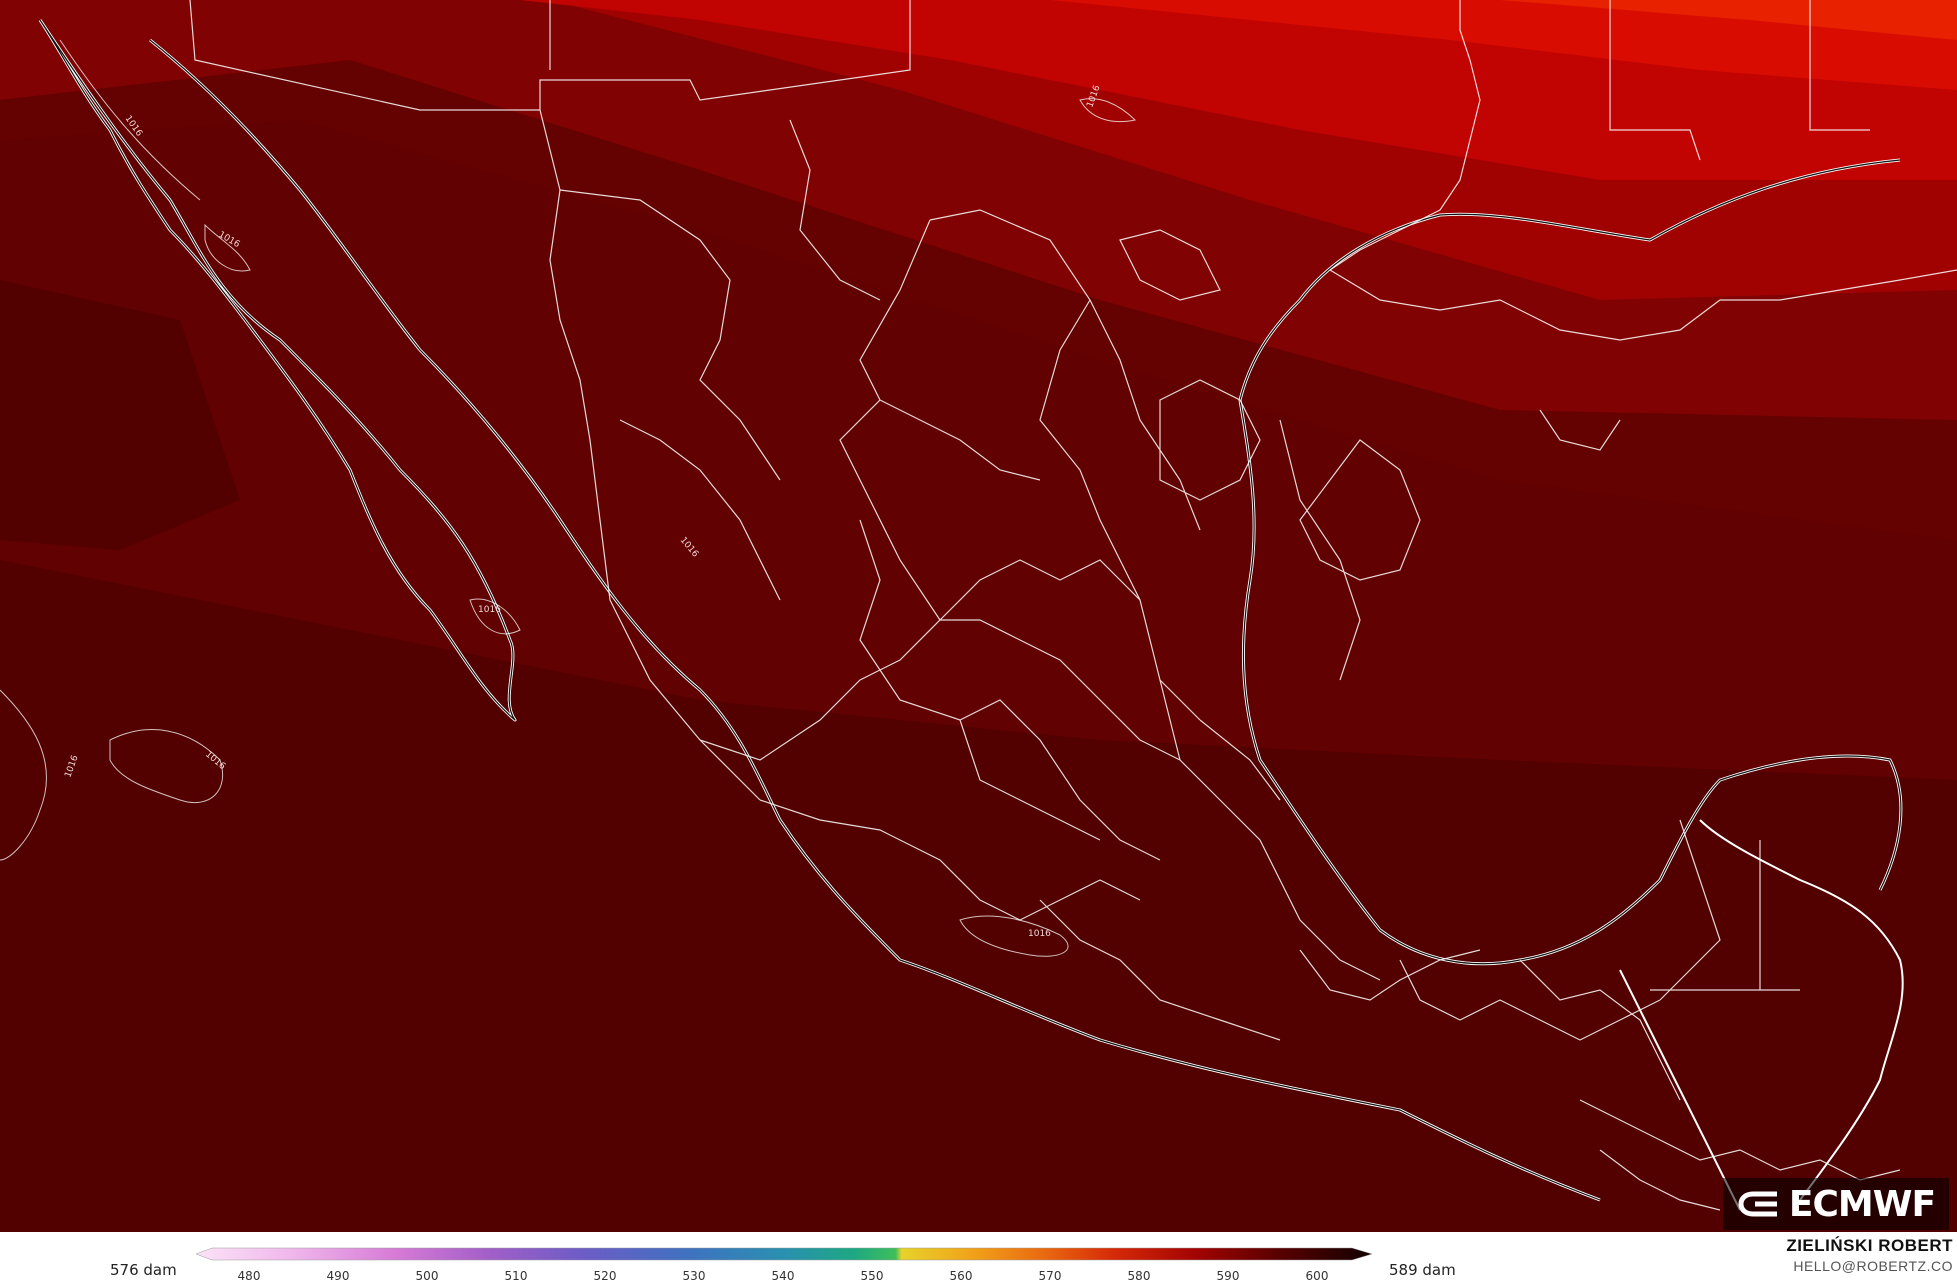  What do you see at coordinates (1139, 1276) in the screenshot?
I see `colorbar-tick-label: 580` at bounding box center [1139, 1276].